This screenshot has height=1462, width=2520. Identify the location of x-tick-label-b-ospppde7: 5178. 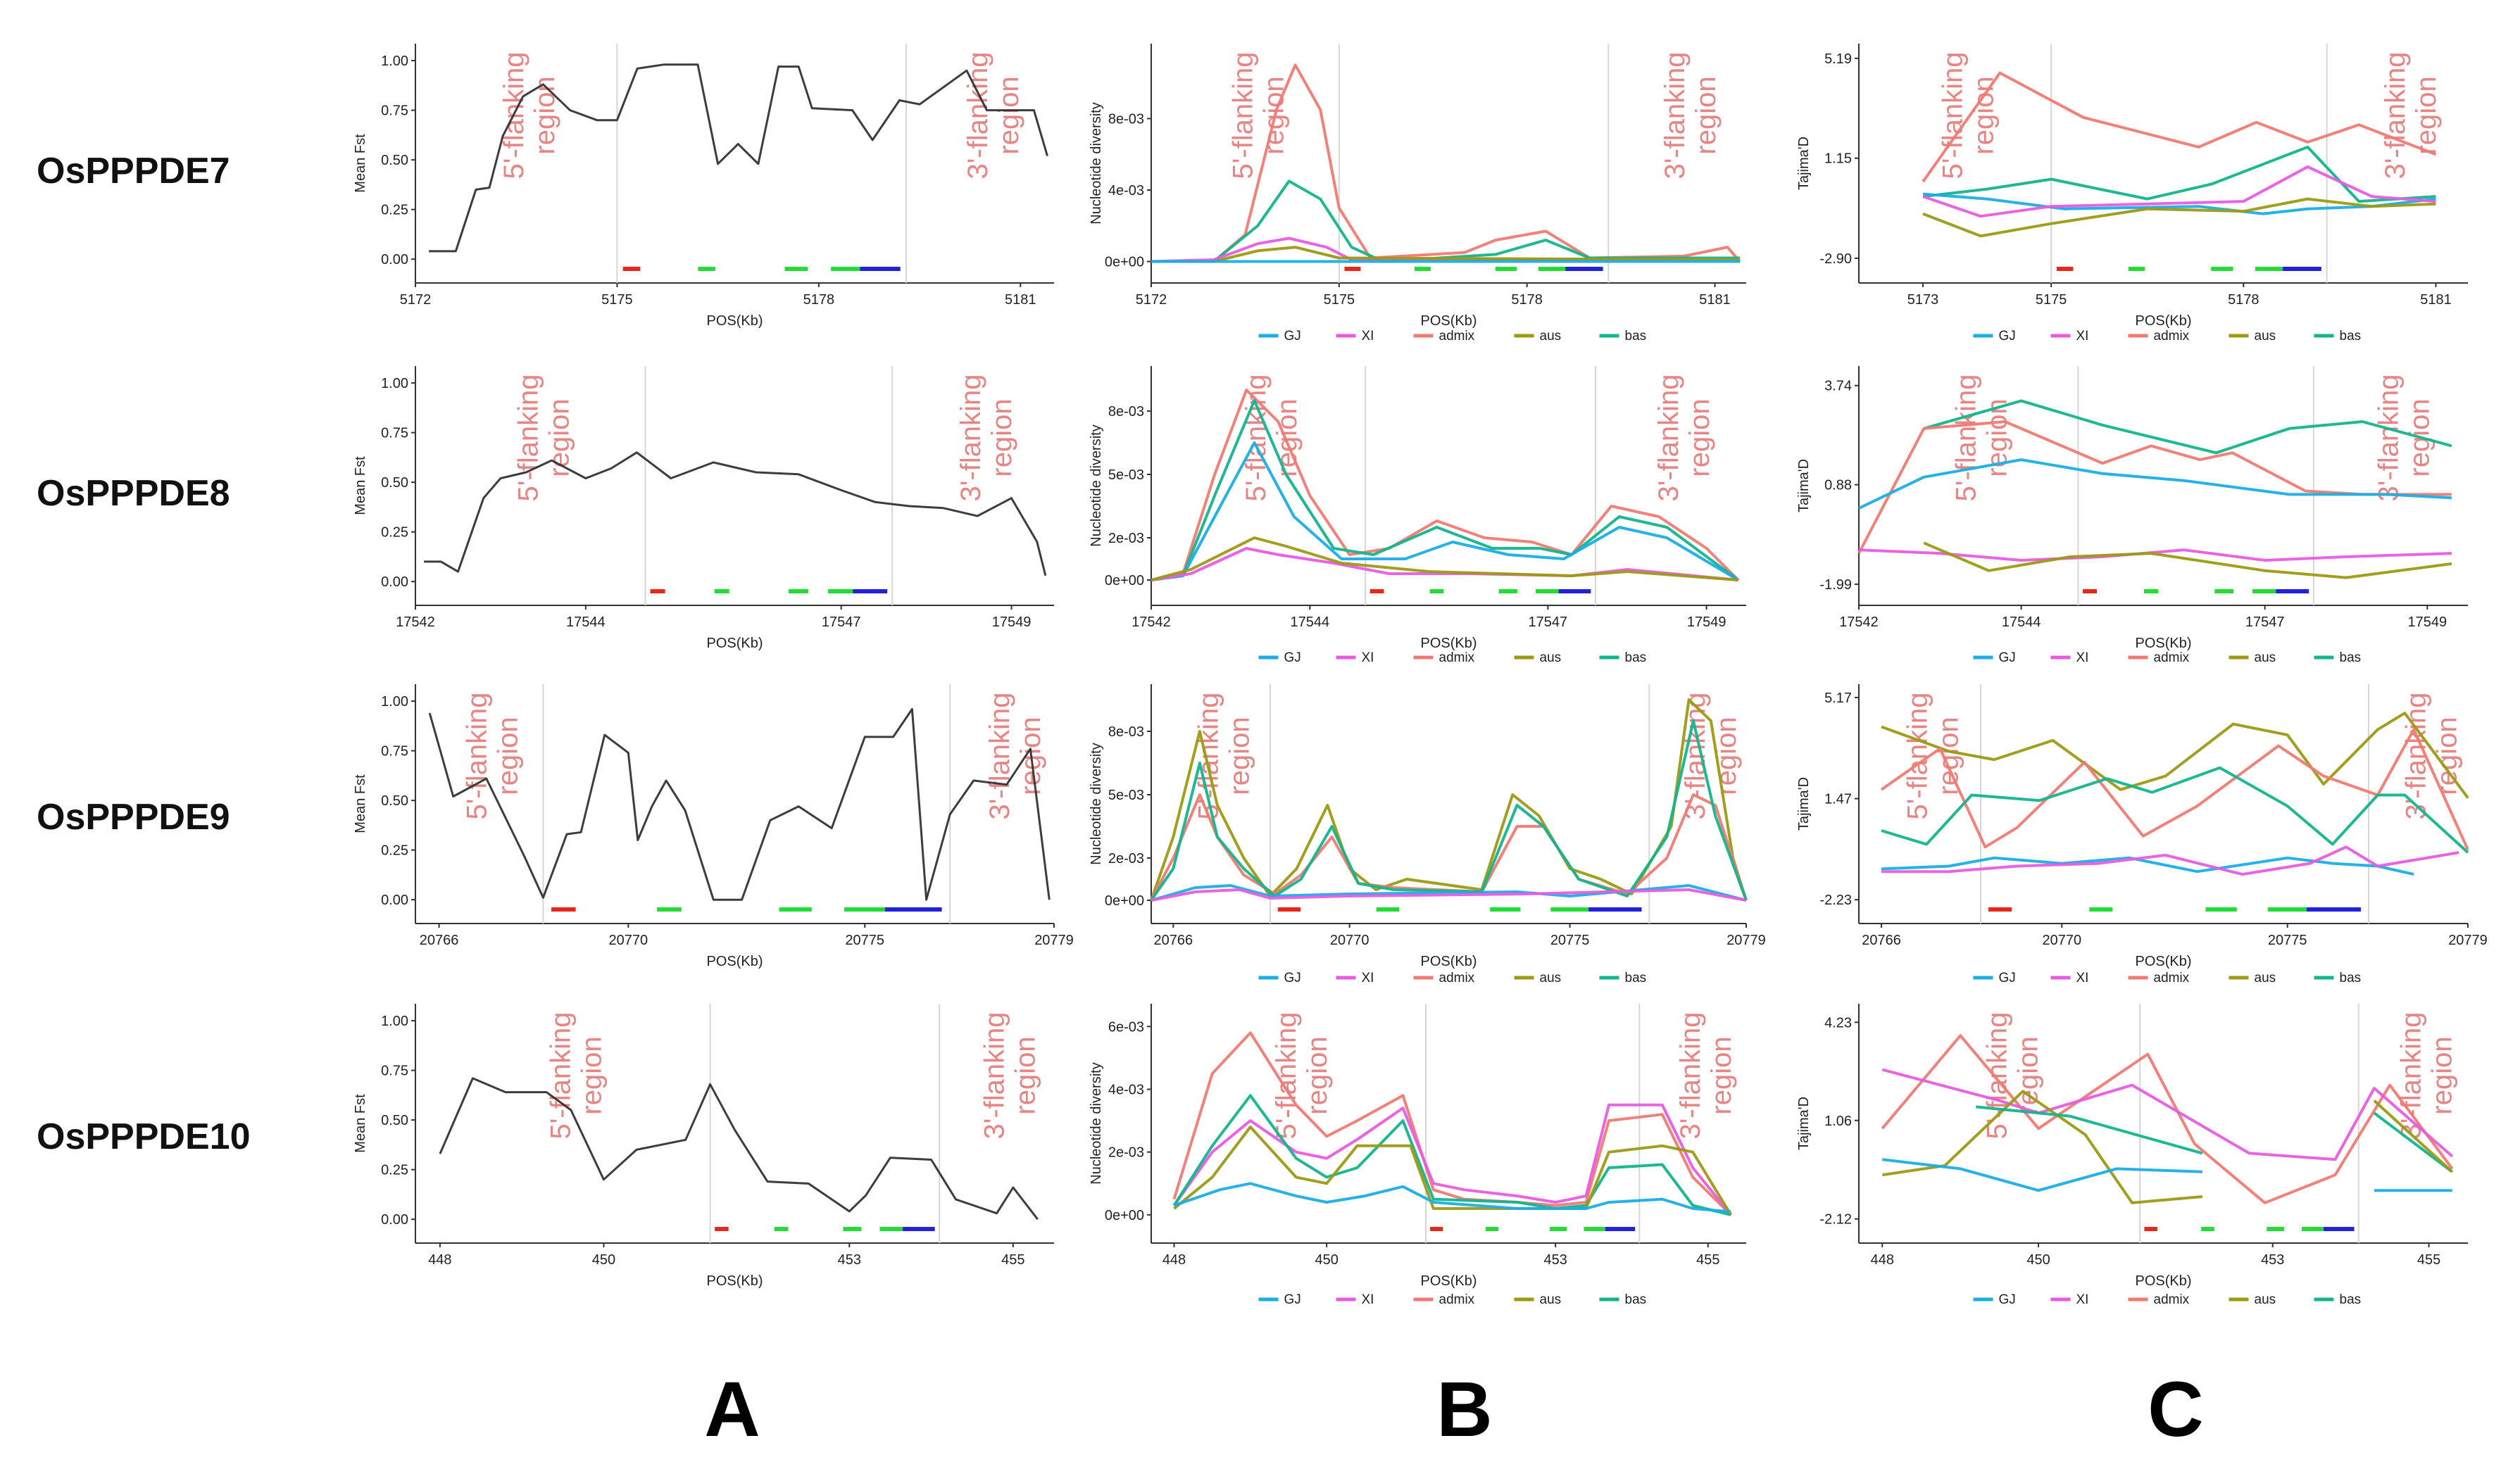
(1527, 300).